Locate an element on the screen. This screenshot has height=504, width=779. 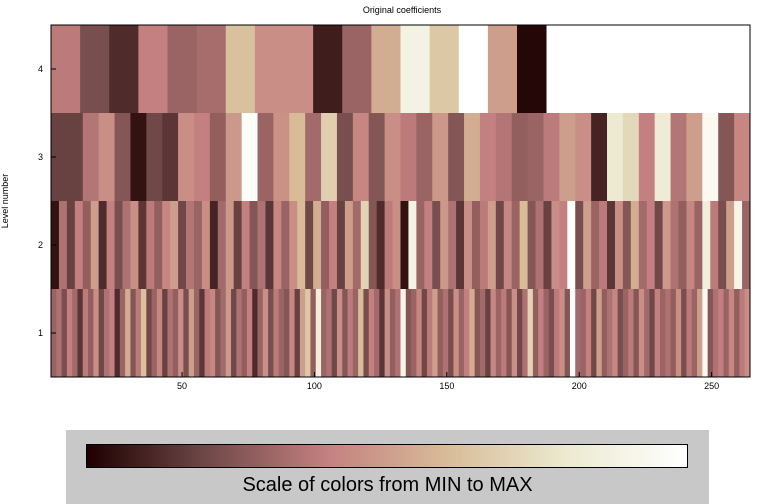
y-axis-ticks: 1 2 3 4 is located at coordinates (47, 201).